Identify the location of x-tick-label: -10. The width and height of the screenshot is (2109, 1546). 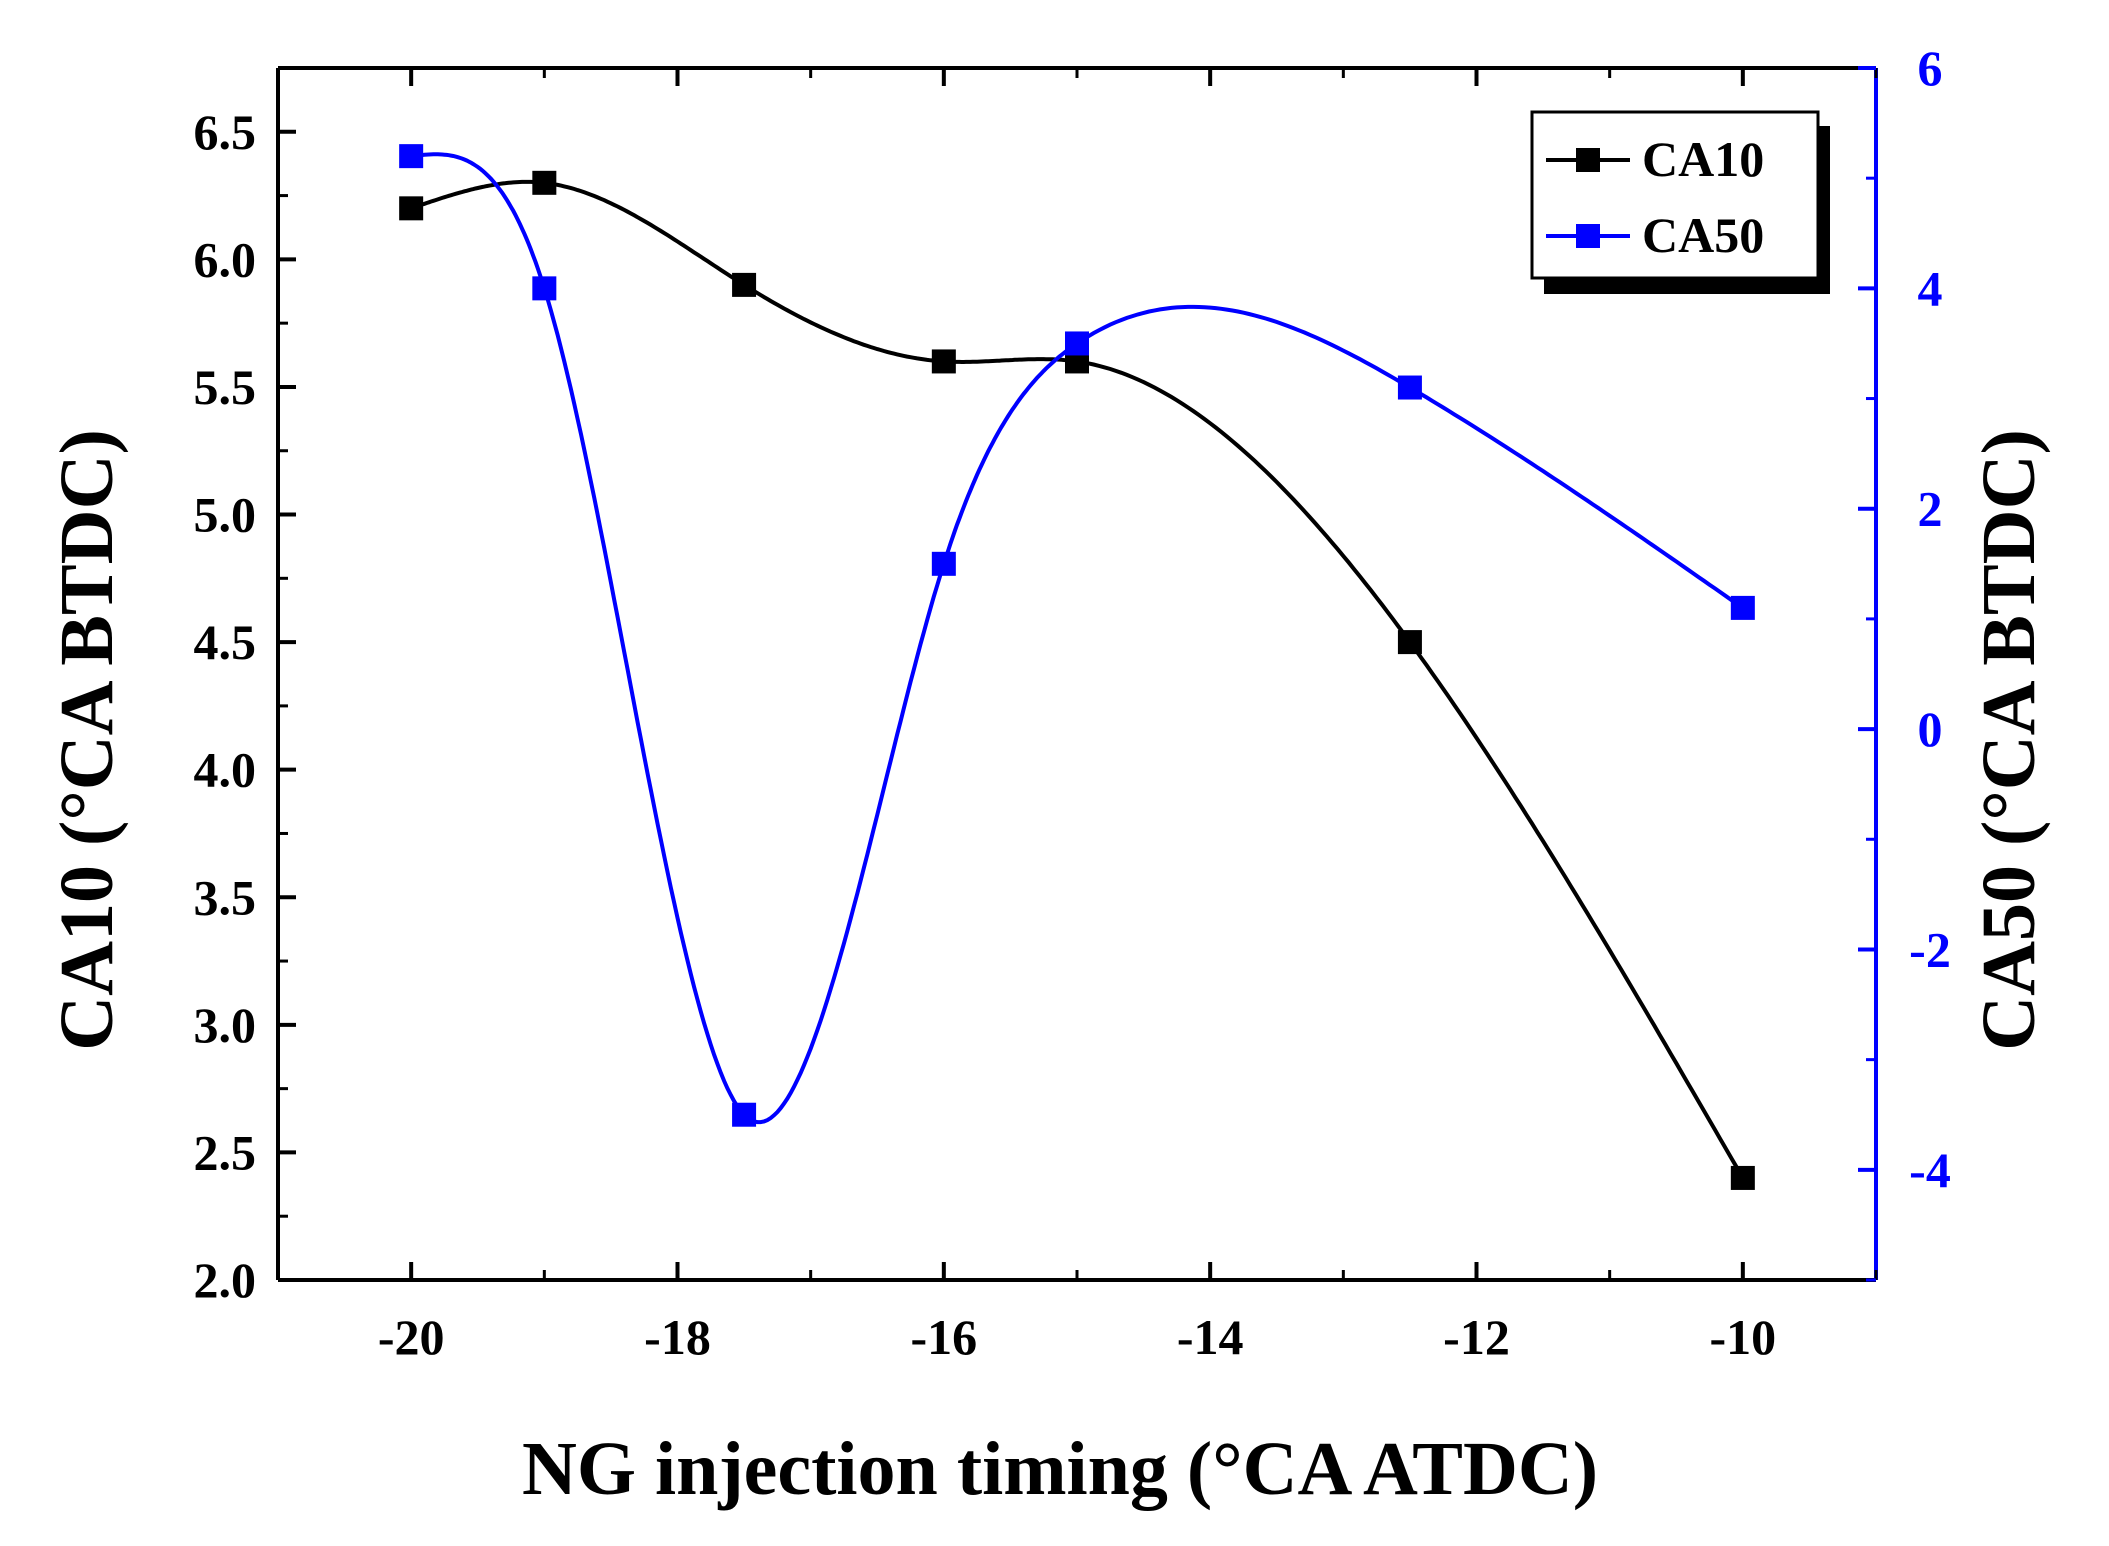
(1743, 1337).